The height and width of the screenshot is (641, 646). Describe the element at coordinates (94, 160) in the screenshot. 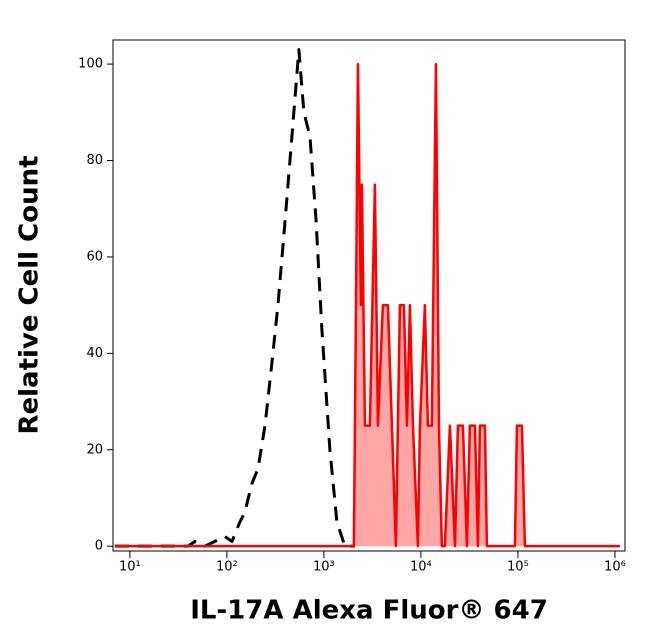

I see `y-tick-label: 80` at that location.